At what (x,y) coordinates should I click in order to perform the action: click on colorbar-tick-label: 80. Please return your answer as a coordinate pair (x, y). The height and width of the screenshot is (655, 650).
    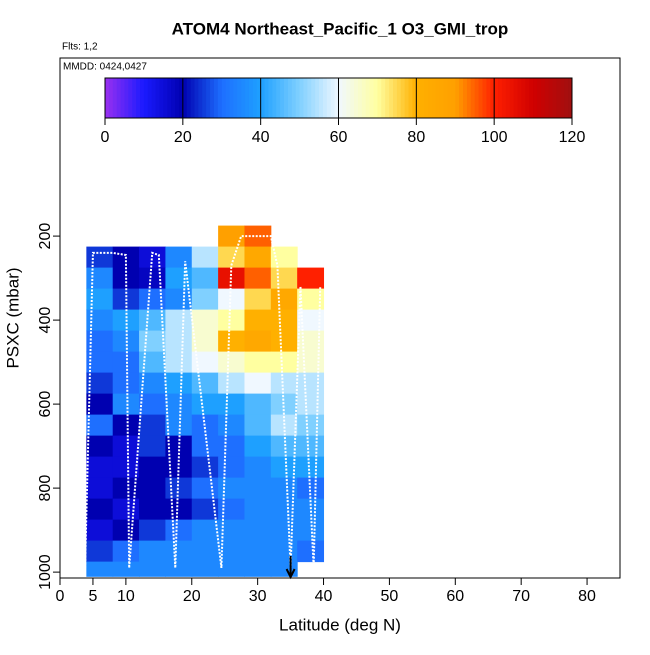
    Looking at the image, I should click on (416, 137).